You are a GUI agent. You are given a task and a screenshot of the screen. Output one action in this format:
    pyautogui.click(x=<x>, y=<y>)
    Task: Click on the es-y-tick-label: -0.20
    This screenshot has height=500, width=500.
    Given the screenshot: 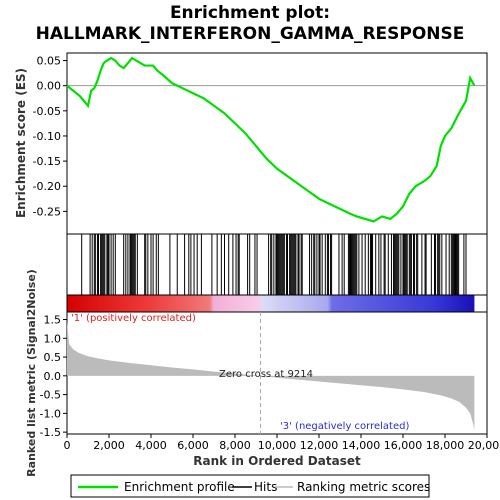 What is the action you would take?
    pyautogui.click(x=47, y=186)
    